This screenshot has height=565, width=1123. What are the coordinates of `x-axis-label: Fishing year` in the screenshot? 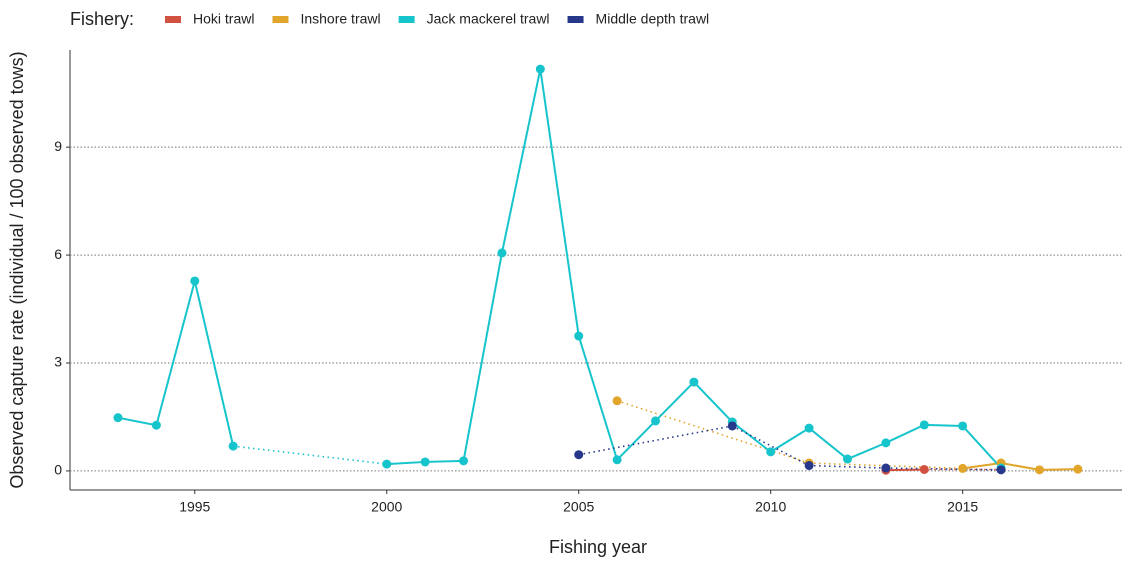 It's located at (598, 547).